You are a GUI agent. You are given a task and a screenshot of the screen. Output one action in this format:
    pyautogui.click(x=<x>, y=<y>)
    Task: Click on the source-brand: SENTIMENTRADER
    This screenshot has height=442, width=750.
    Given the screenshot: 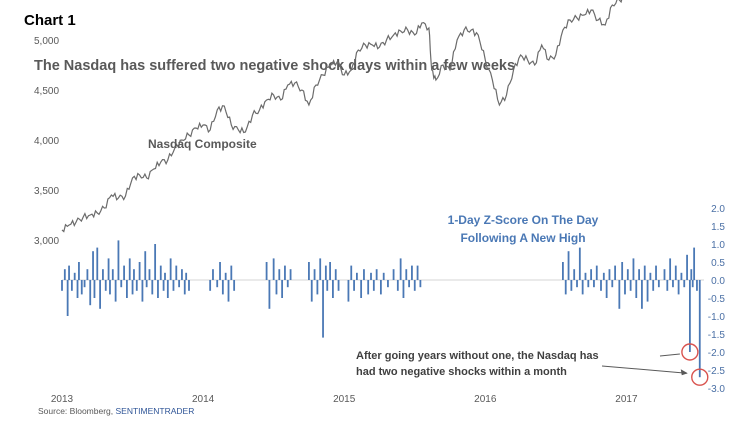 What is the action you would take?
    pyautogui.click(x=155, y=411)
    